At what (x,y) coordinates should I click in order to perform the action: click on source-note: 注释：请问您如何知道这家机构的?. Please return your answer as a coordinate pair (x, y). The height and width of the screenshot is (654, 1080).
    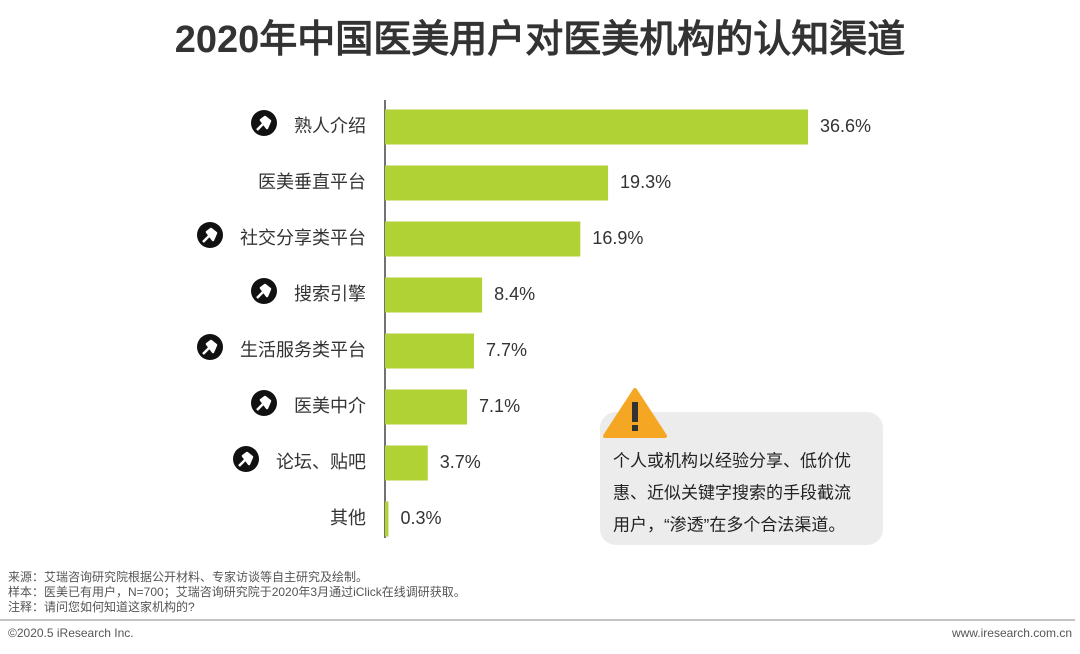
    Looking at the image, I should click on (101, 606).